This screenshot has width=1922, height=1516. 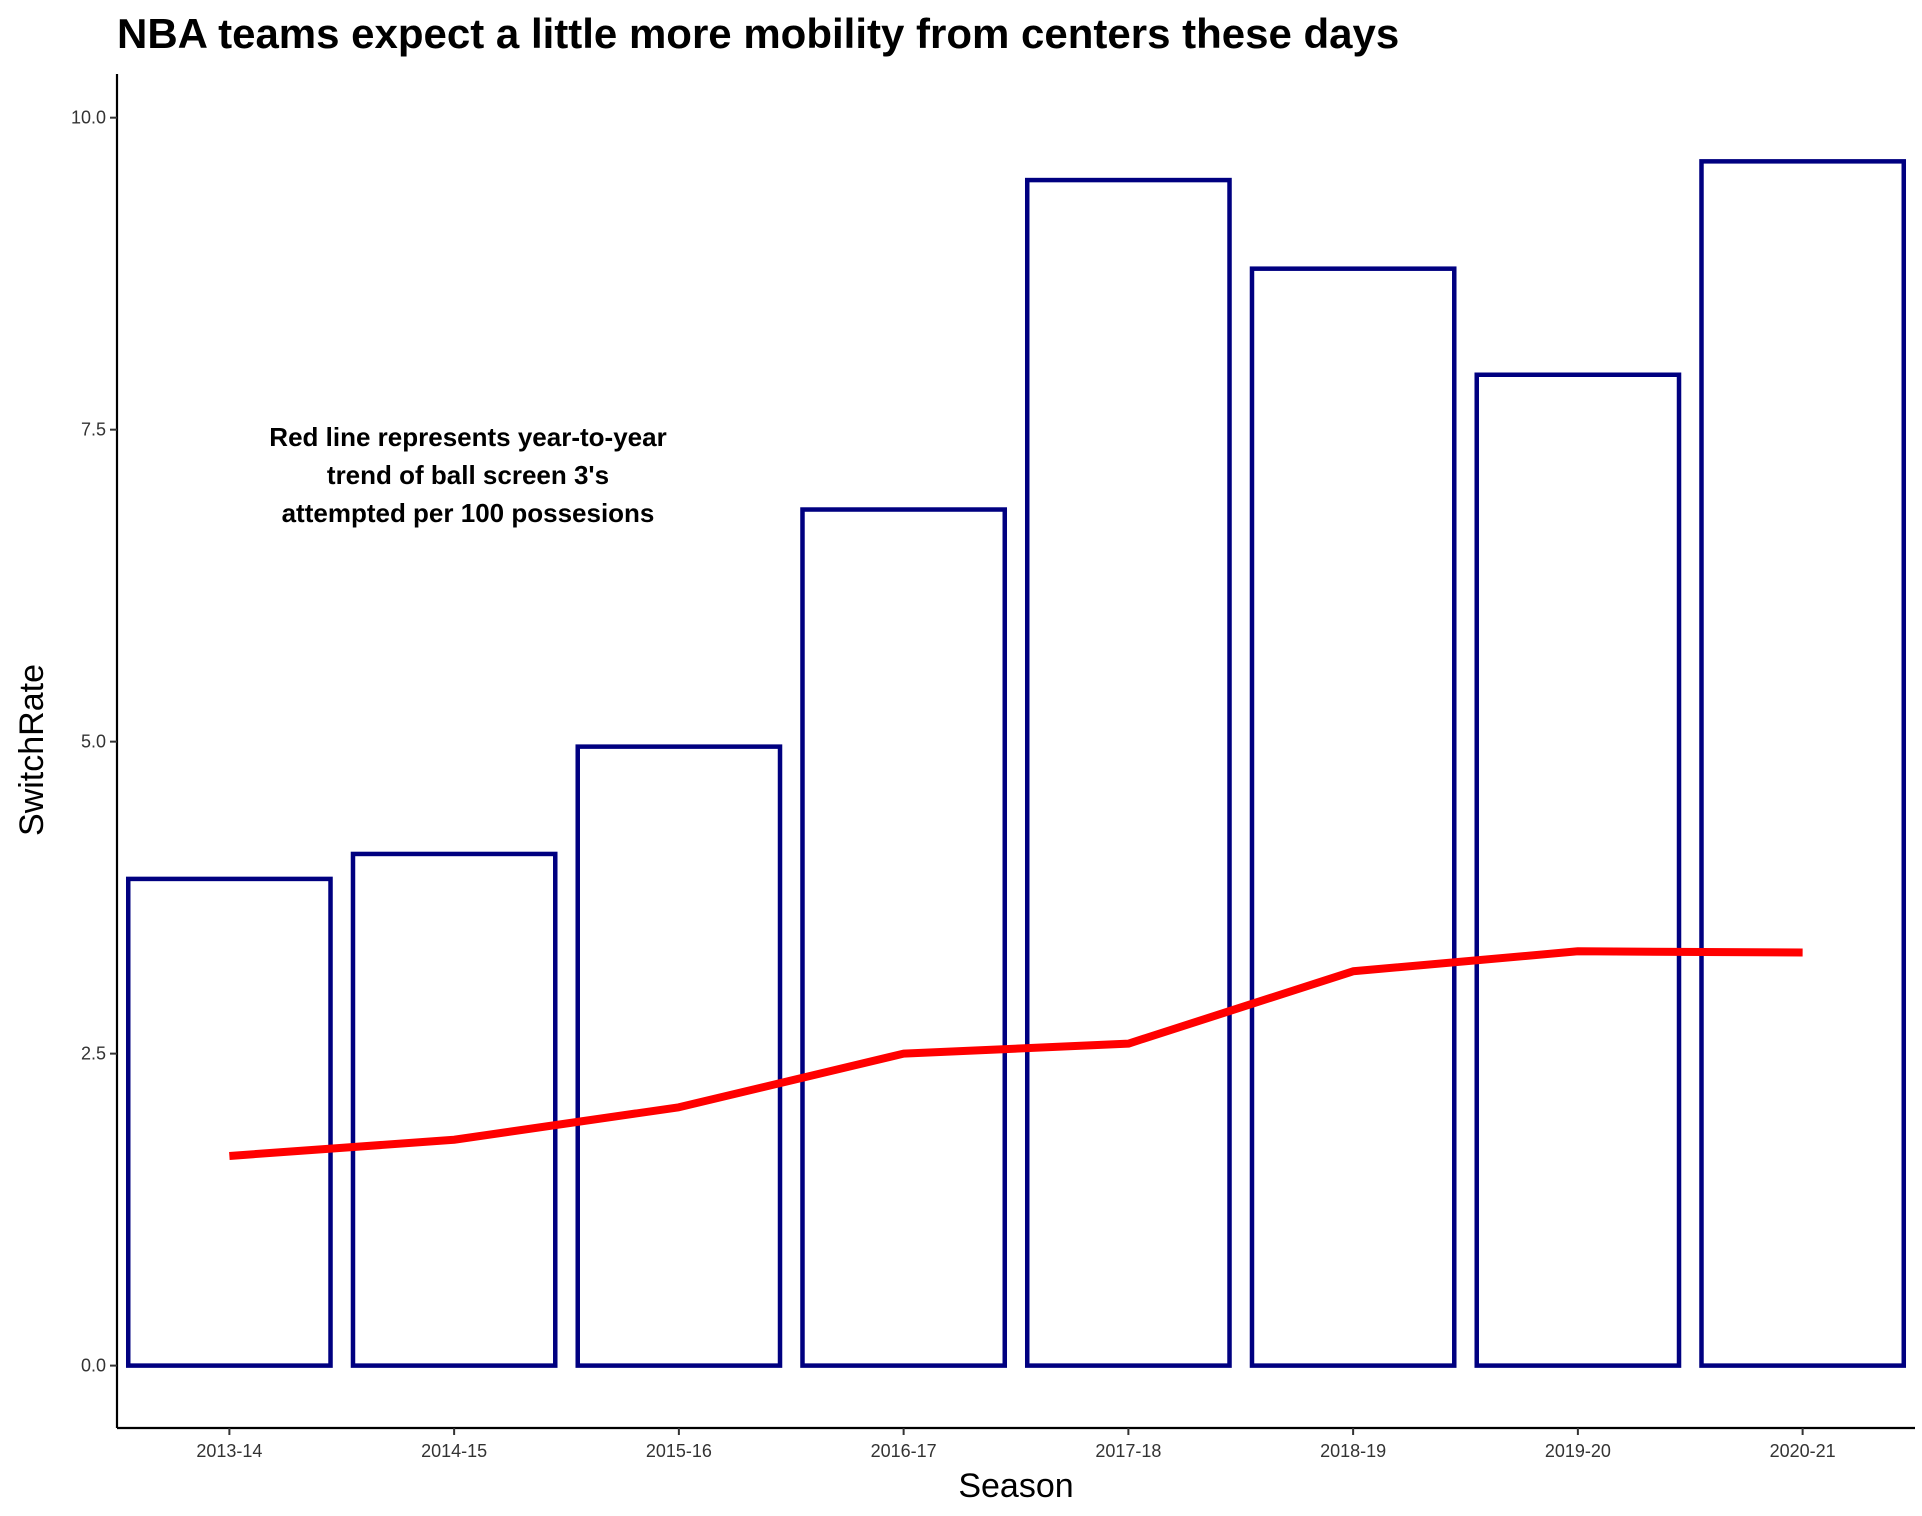 What do you see at coordinates (904, 1451) in the screenshot?
I see `x-tick-label: 2016-17` at bounding box center [904, 1451].